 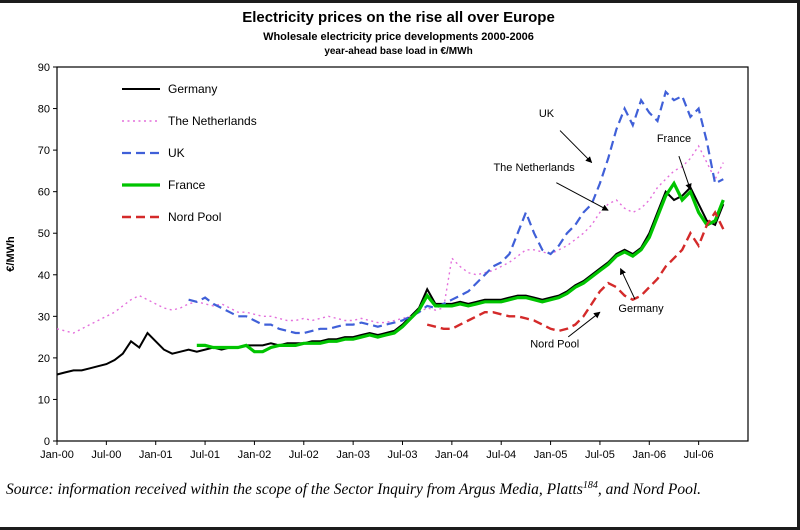 I want to click on annotation-nord-pool: Nord Pool, so click(x=554, y=345).